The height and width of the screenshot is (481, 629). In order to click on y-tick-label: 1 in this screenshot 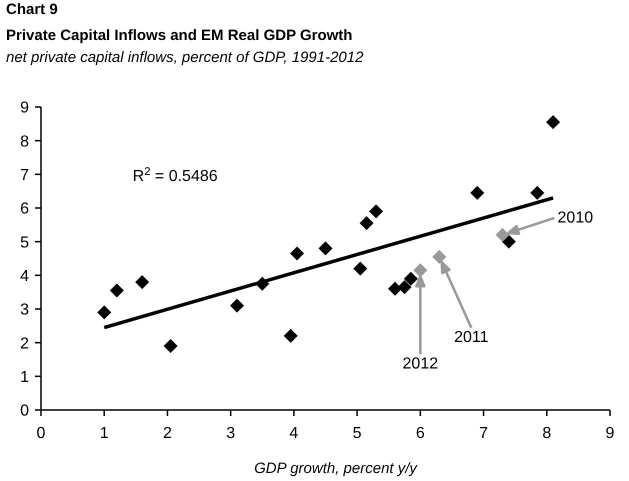, I will do `click(25, 377)`.